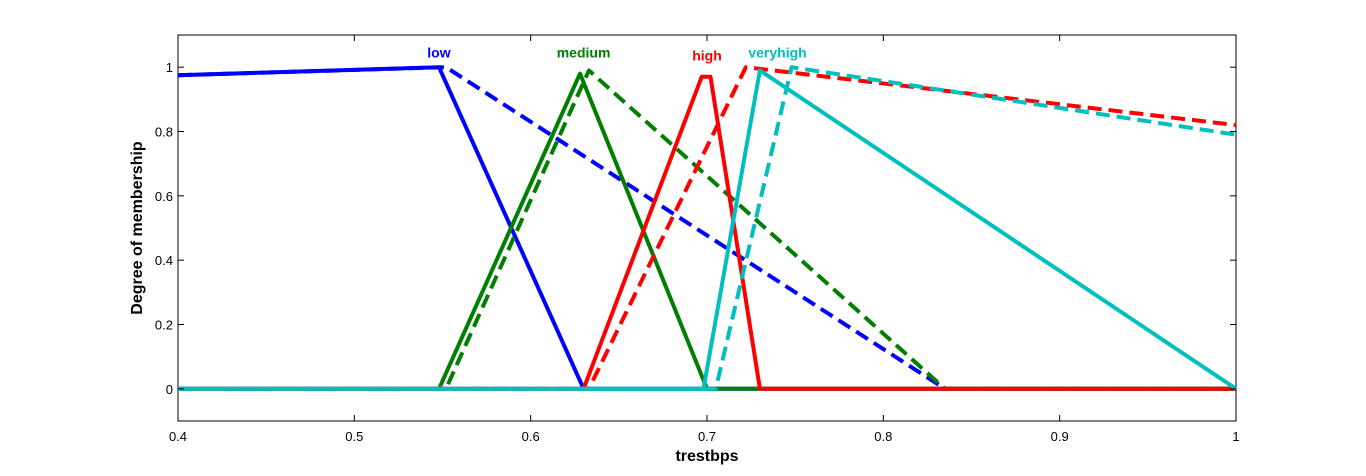 The image size is (1366, 476). Describe the element at coordinates (1060, 436) in the screenshot. I see `x-tick-label: 0.9` at that location.